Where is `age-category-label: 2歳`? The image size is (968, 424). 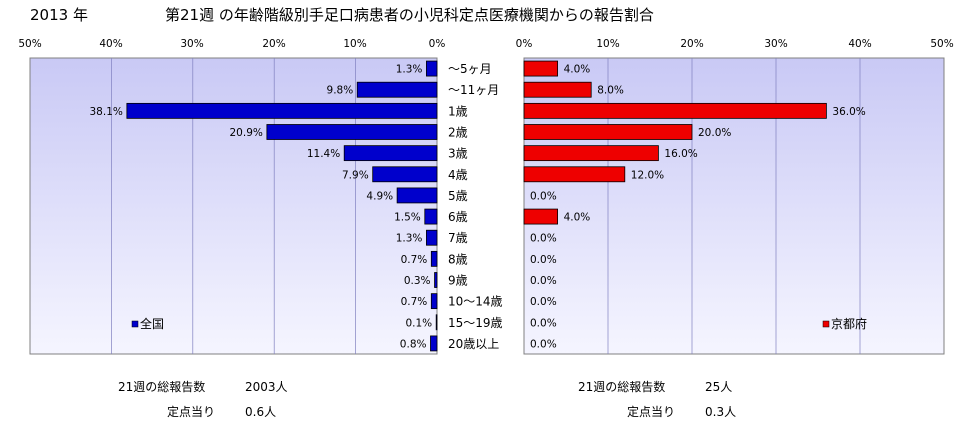 age-category-label: 2歳 is located at coordinates (458, 133).